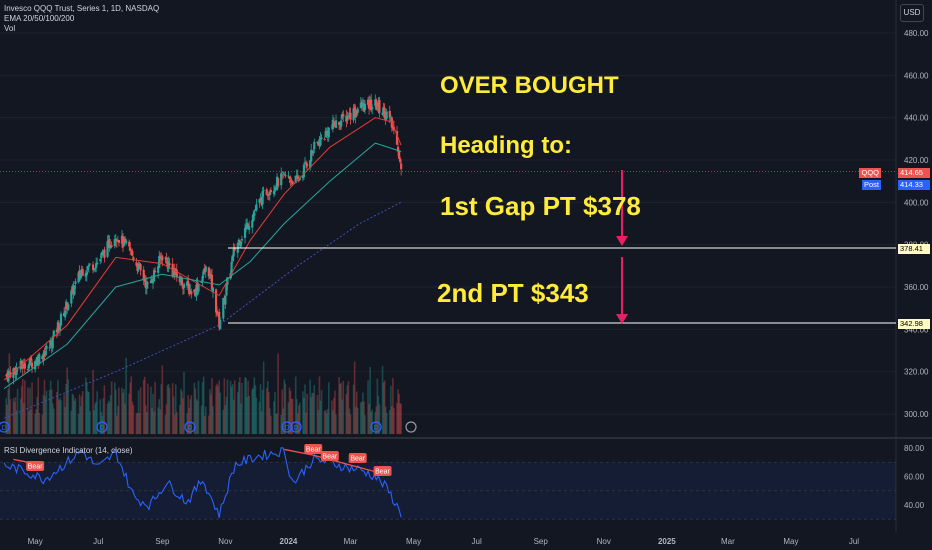 This screenshot has height=550, width=932. Describe the element at coordinates (329, 457) in the screenshot. I see `bear-label: Bear` at that location.